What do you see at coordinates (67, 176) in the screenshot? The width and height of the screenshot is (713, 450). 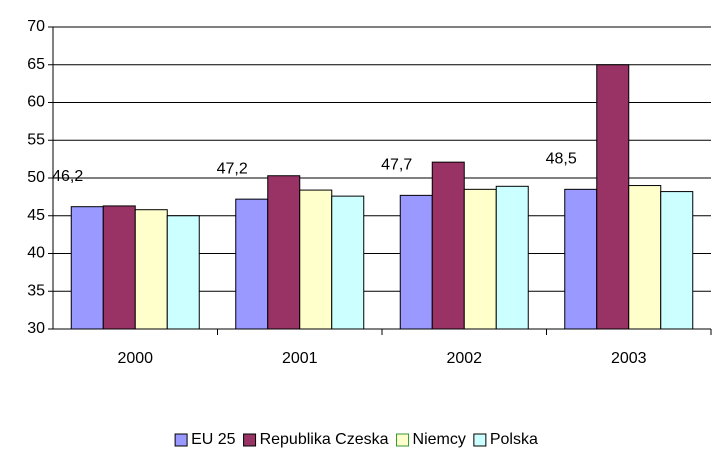 I see `data-label: 46,2` at bounding box center [67, 176].